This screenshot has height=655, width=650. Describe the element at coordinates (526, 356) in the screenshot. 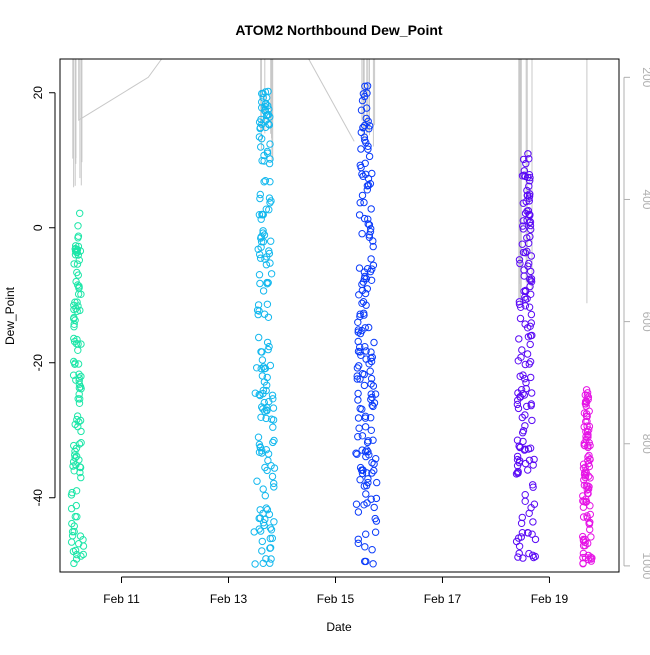

I see `series-feb-18-sounding` at that location.